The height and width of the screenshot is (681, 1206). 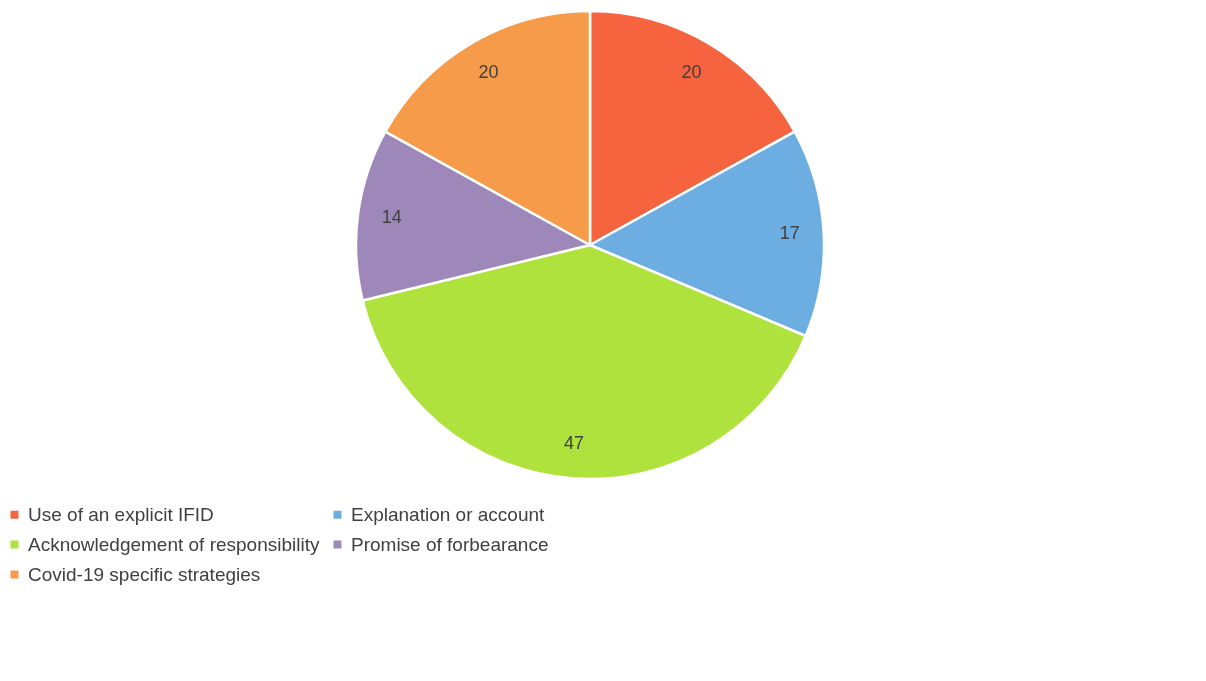 I want to click on data-label: 14, so click(x=391, y=217).